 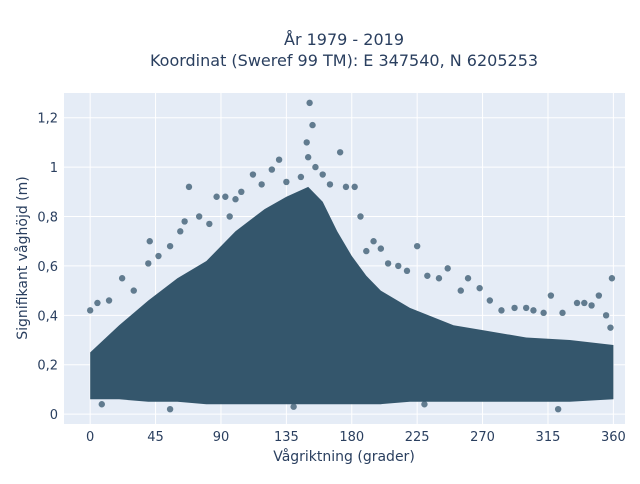 I want to click on x-axis: 0 45 90 135 180 225 270 315 360, so click(x=356, y=437).